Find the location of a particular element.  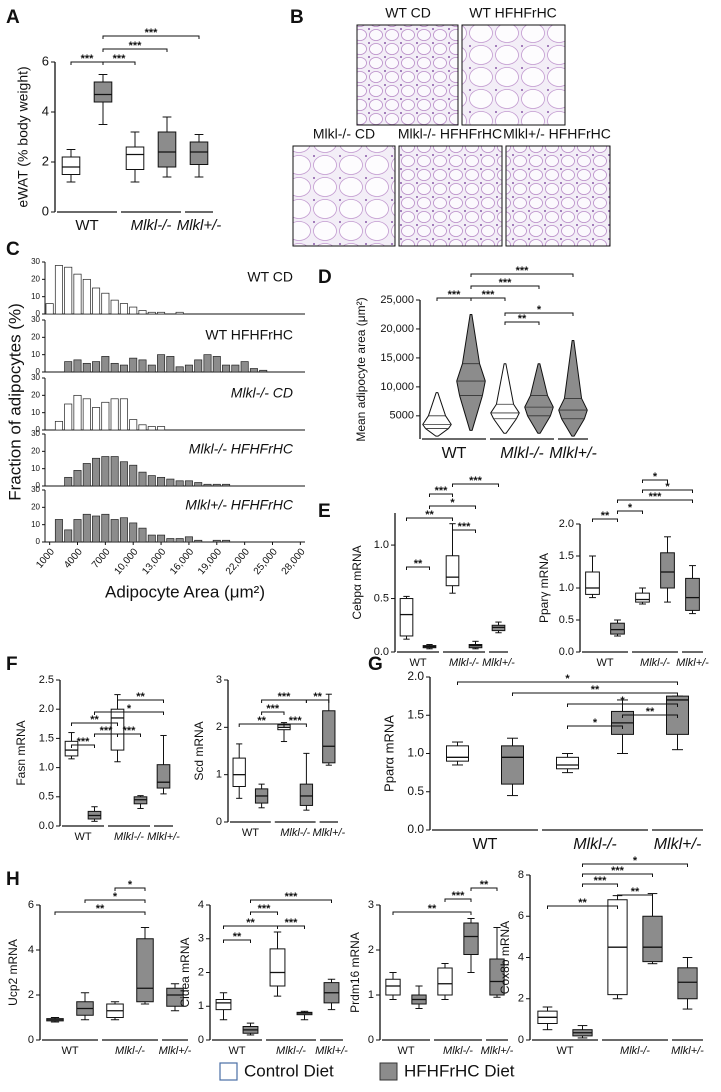

subplot-label: Mlkl+/- HFHFrHC is located at coordinates (239, 505).